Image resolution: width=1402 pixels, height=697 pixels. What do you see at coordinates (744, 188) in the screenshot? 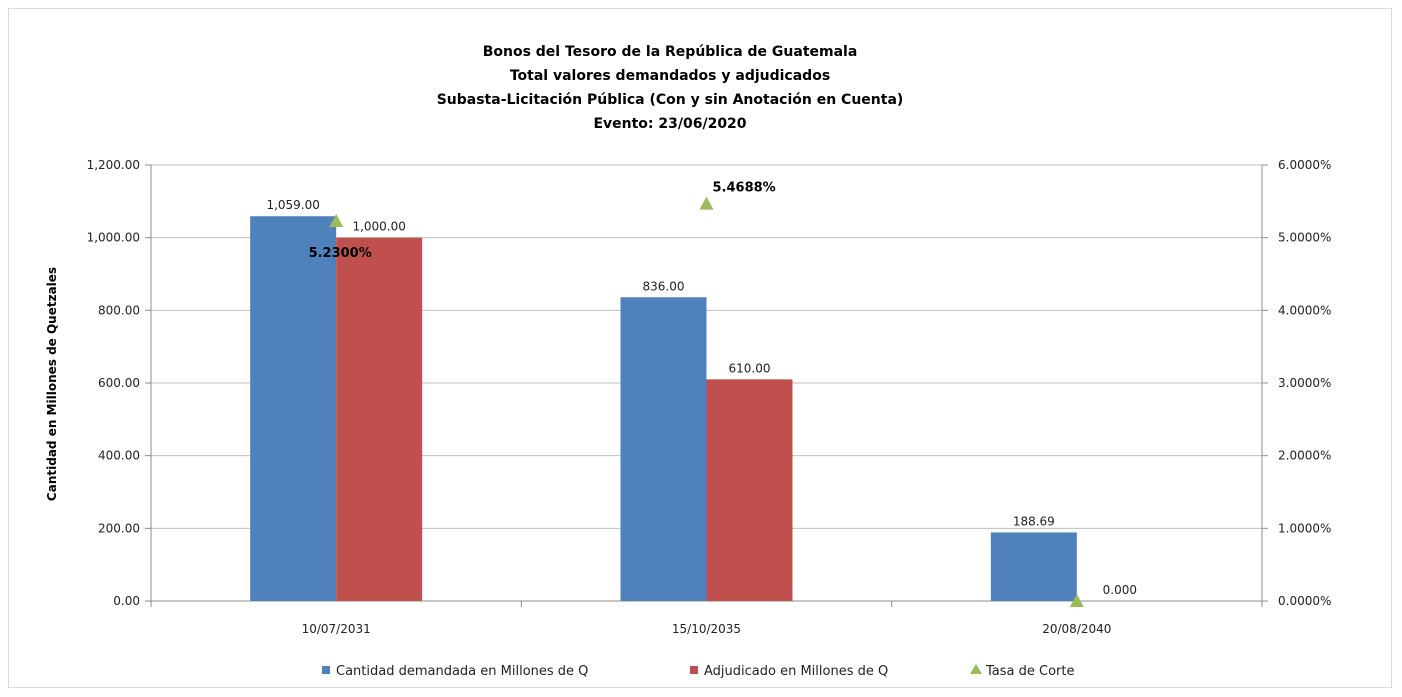
I see `marker-label-2: 5.4688%` at bounding box center [744, 188].